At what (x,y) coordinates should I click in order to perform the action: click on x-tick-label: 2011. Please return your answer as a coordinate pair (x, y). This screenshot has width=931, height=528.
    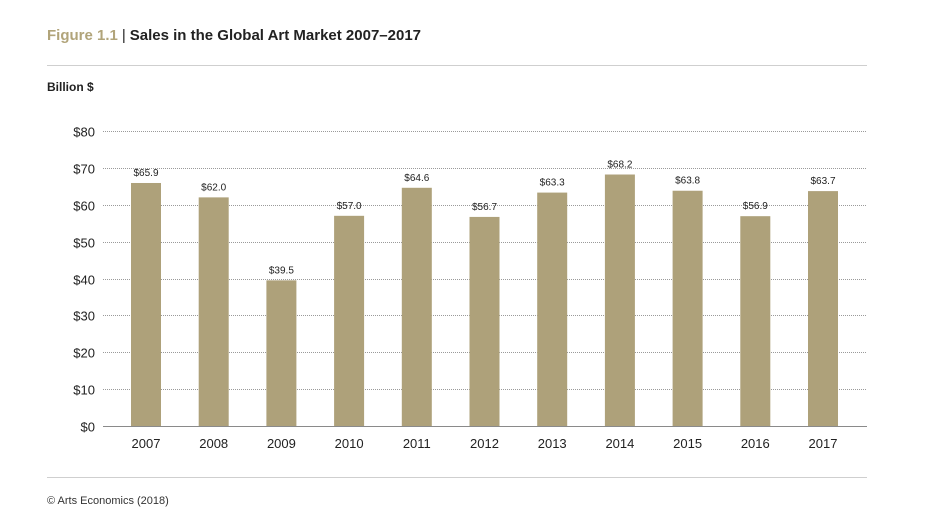
    Looking at the image, I should click on (417, 443).